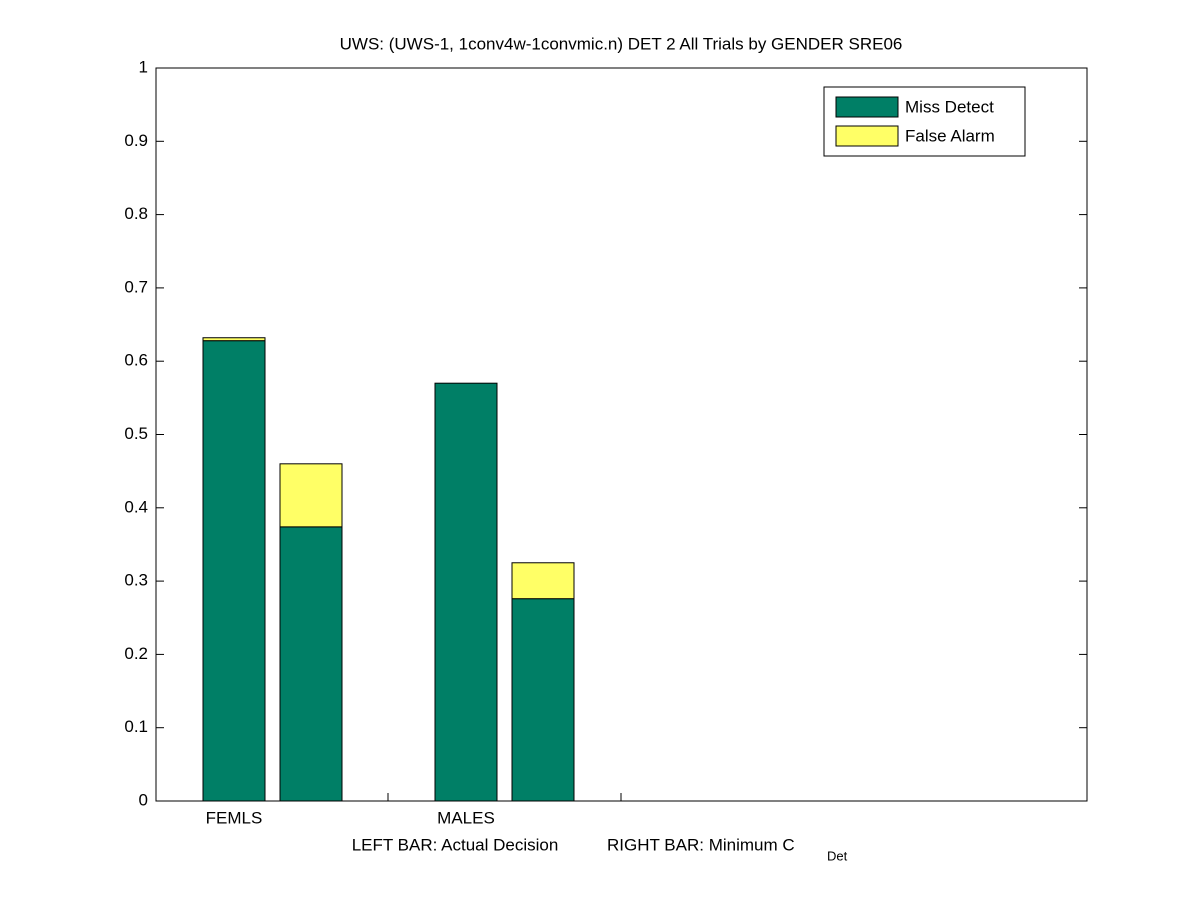  I want to click on y-tick-label: 0.5, so click(136, 433).